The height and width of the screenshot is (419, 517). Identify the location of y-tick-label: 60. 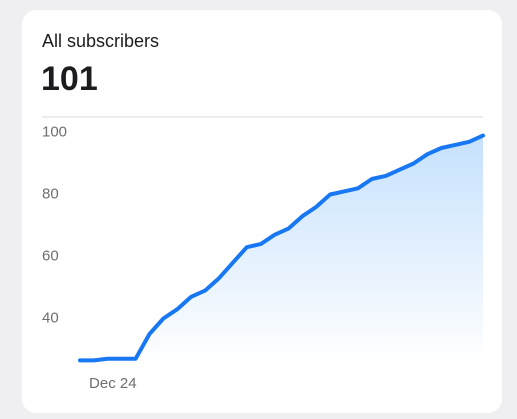
(50, 255).